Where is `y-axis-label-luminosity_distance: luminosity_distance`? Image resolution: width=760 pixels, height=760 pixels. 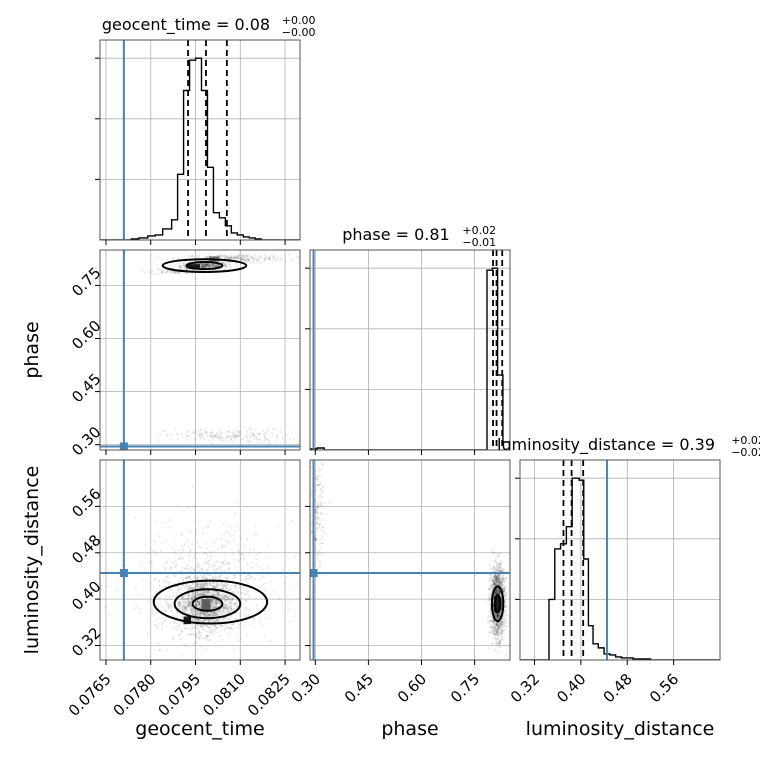
y-axis-label-luminosity_distance: luminosity_distance is located at coordinates (32, 560).